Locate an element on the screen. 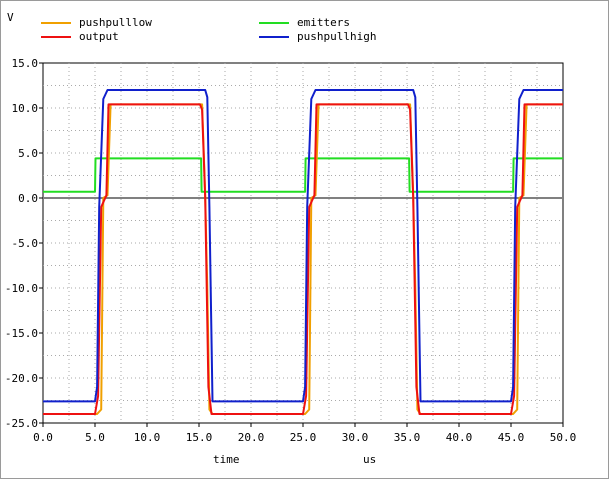 The height and width of the screenshot is (479, 609). legend-item-emitters: emitters is located at coordinates (304, 23).